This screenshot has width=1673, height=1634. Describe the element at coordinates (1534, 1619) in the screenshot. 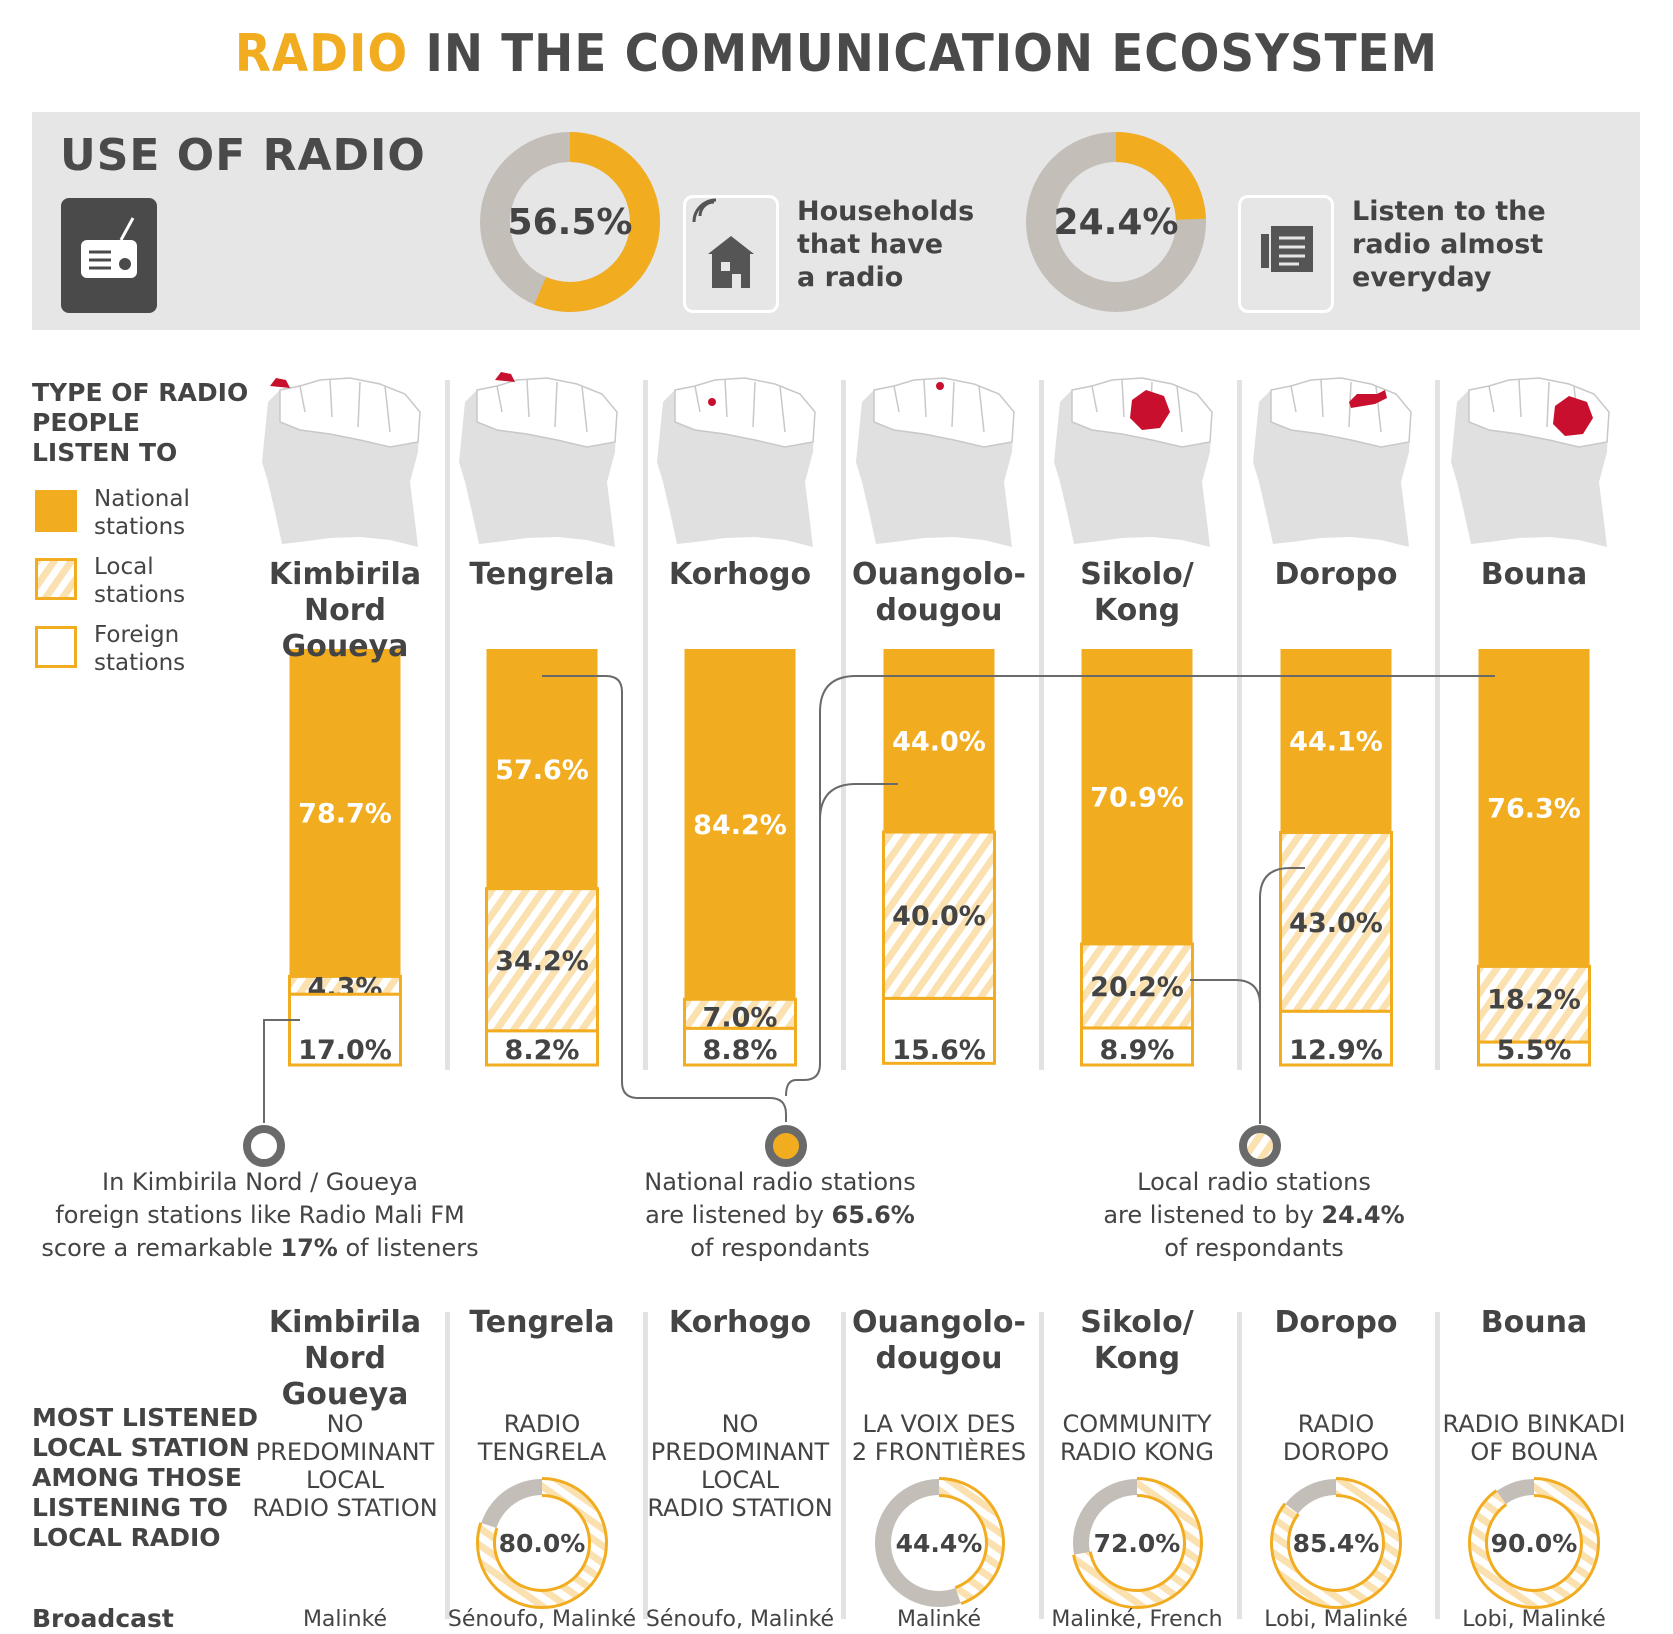

I see `broadcast-language: Lobi, Malinké` at that location.